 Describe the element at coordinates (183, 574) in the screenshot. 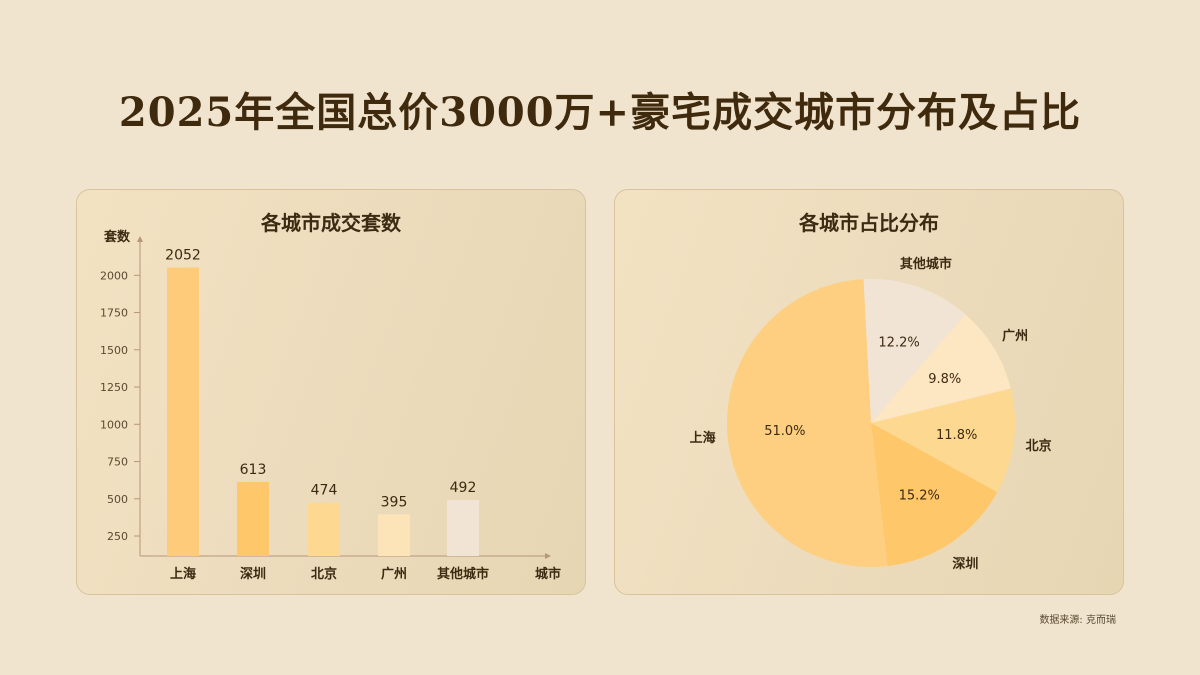

I see `x-tick-label: 上海` at that location.